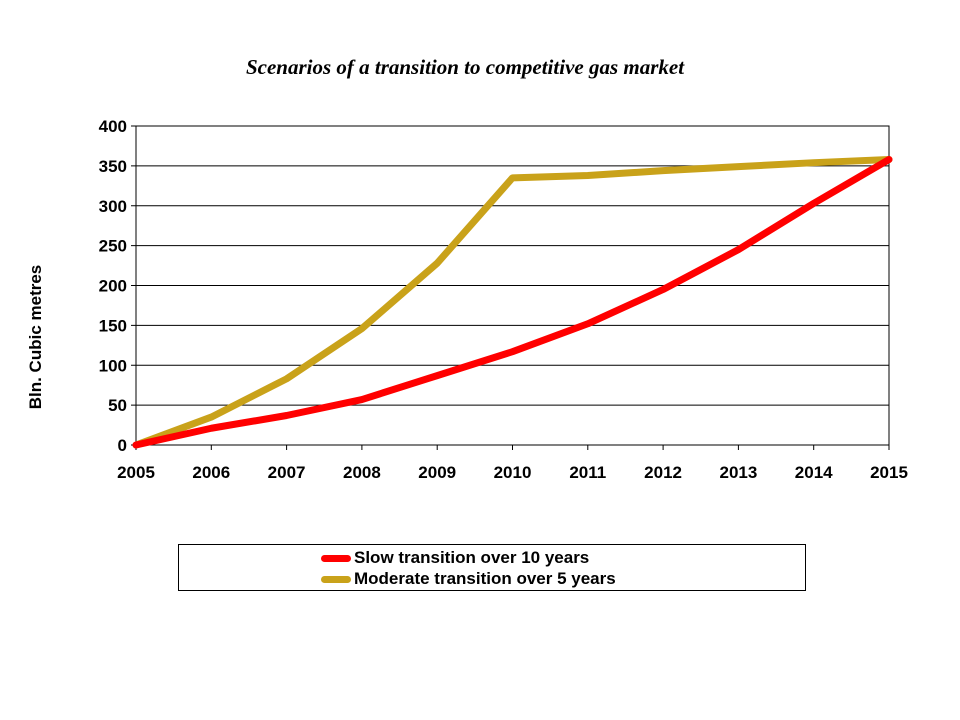  What do you see at coordinates (113, 246) in the screenshot?
I see `y-tick-label: 250` at bounding box center [113, 246].